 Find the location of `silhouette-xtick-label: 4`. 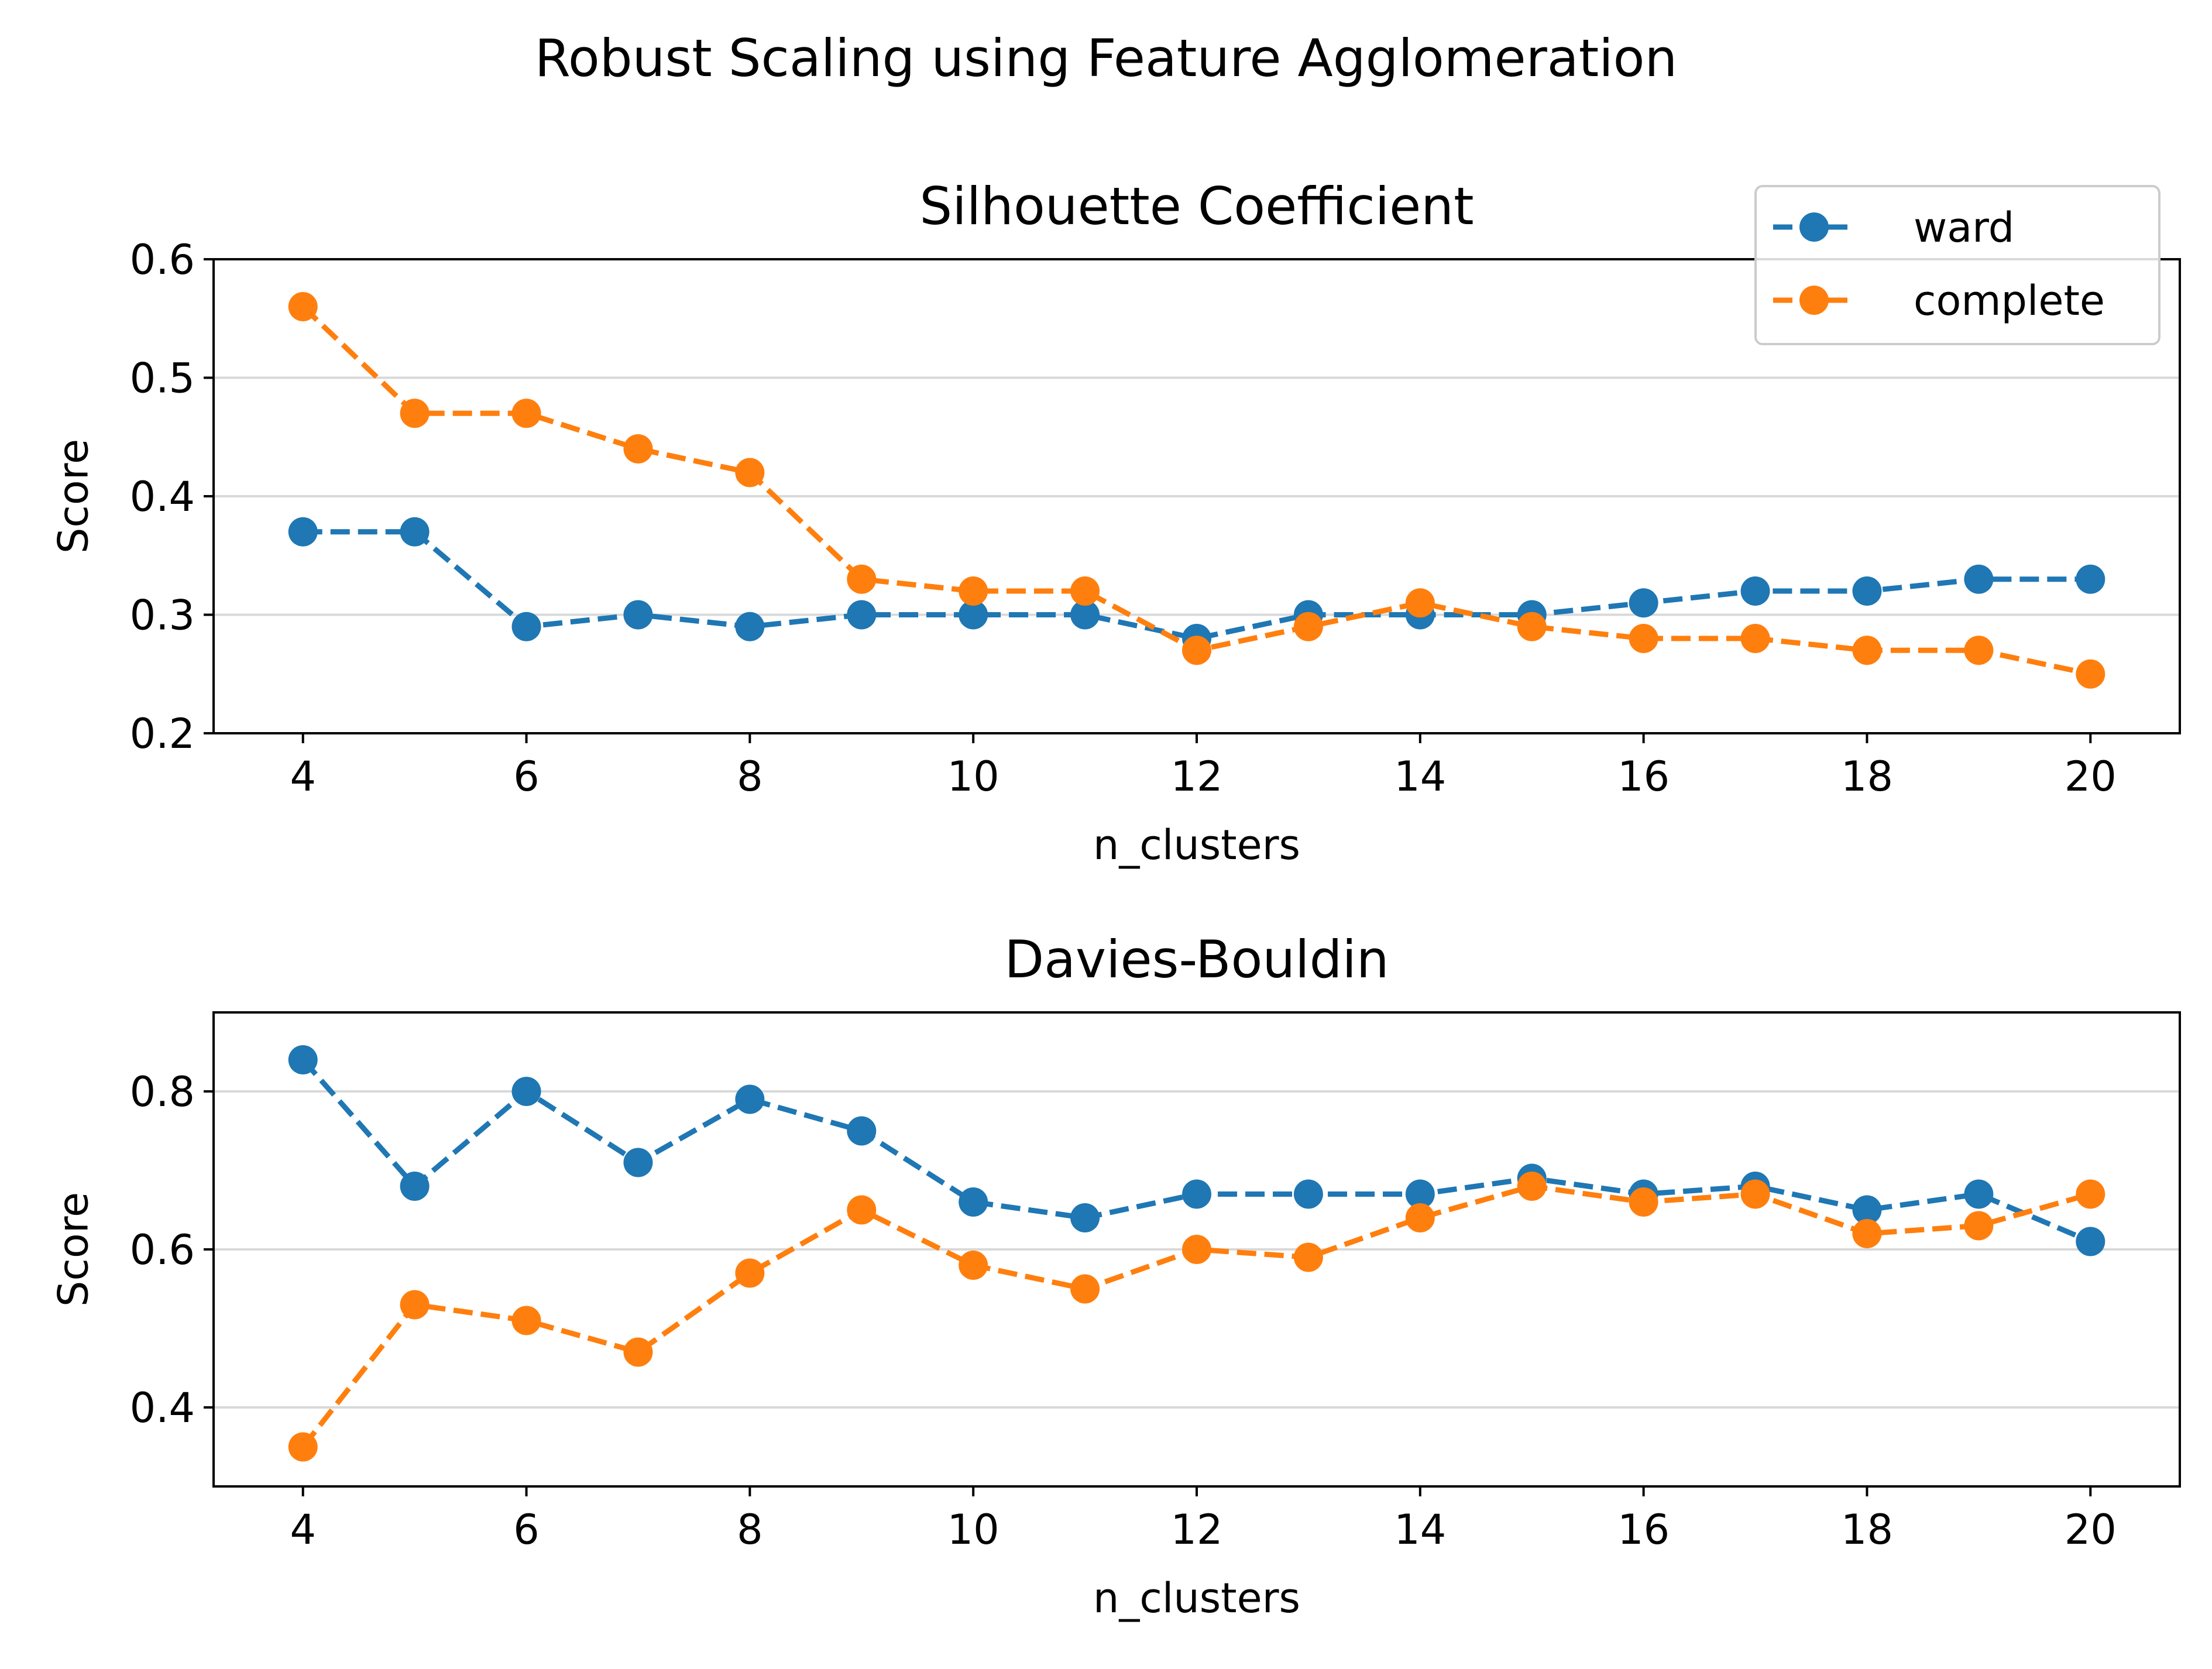

silhouette-xtick-label: 4 is located at coordinates (303, 777).